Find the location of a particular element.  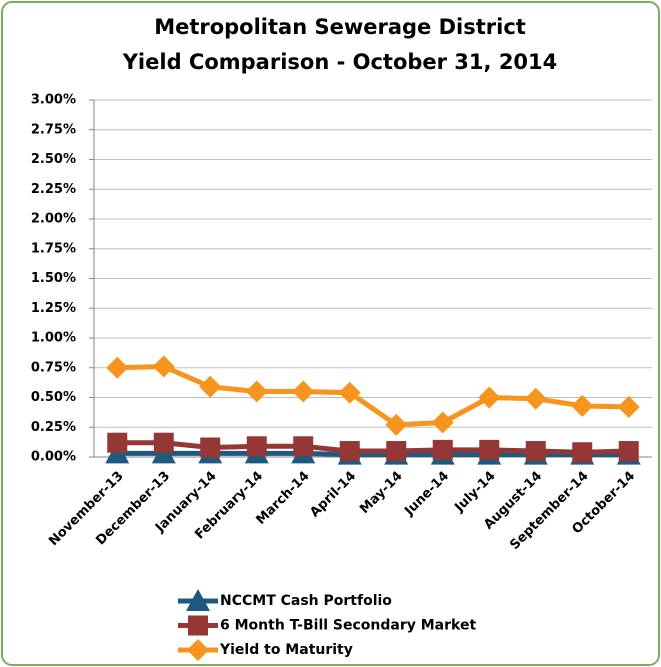

legend-label: 6 Month T-Bill Secondary Market is located at coordinates (348, 626).